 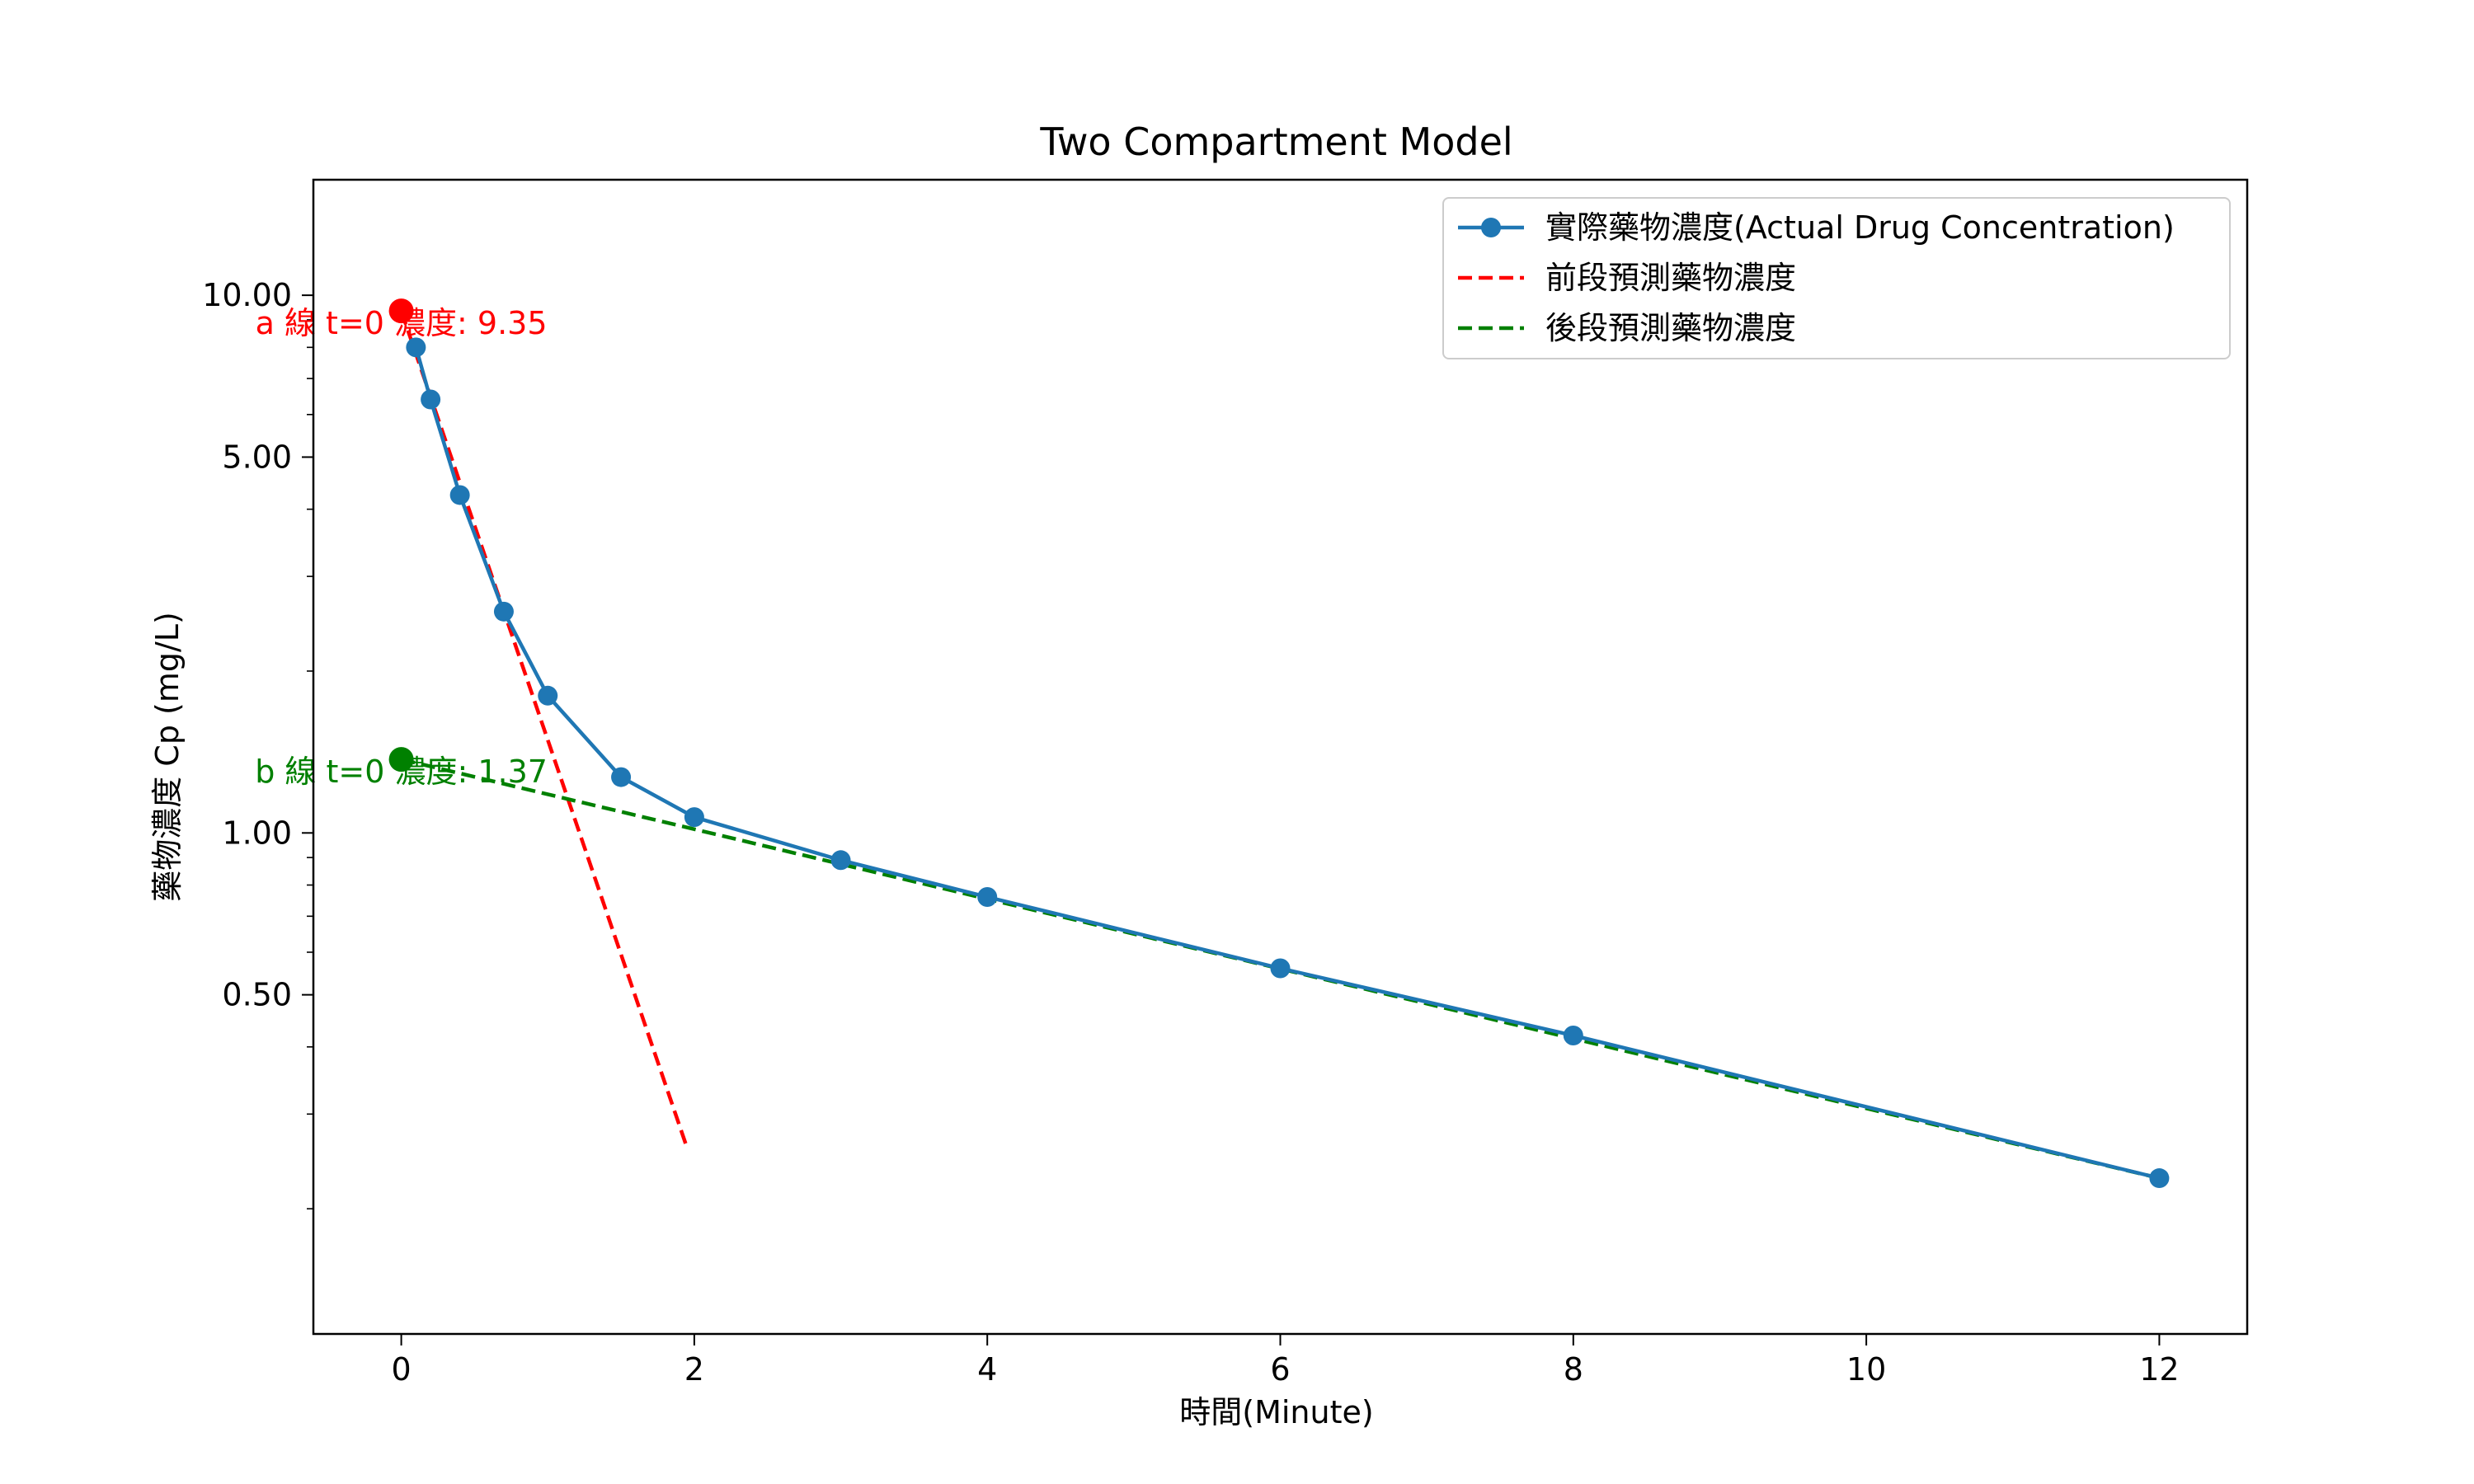 What do you see at coordinates (1670, 278) in the screenshot?
I see `legend-label-1: 前段預測藥物濃度` at bounding box center [1670, 278].